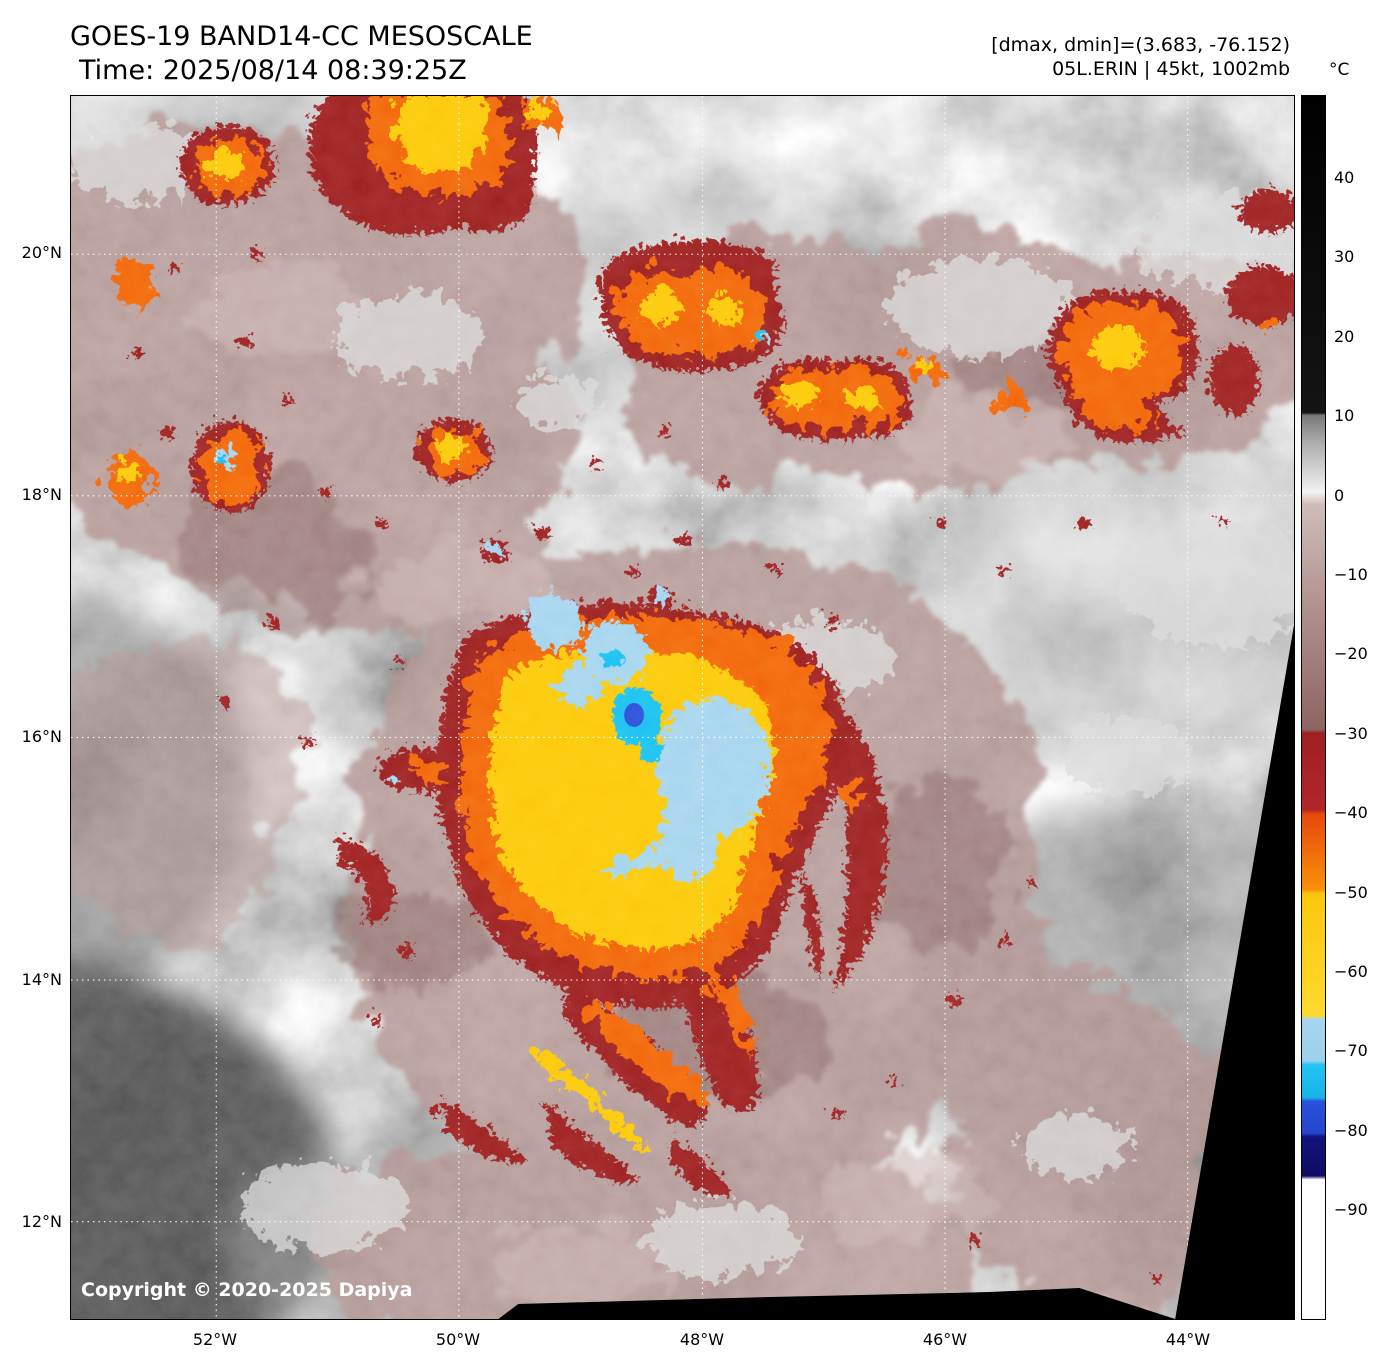 The image size is (1390, 1359). I want to click on lat-label: 16°N, so click(41, 736).